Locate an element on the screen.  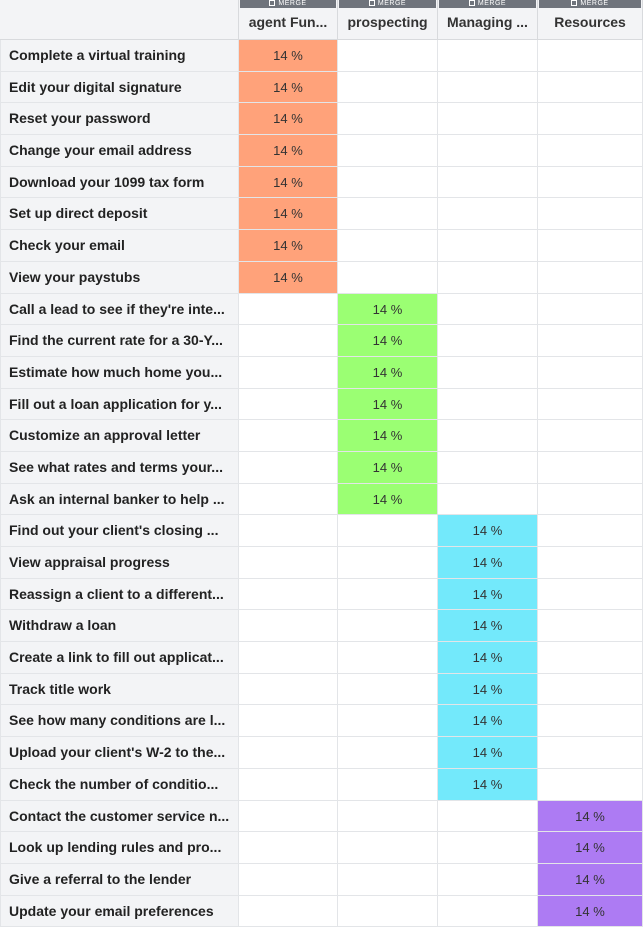
table-row: Download your 1099 tax form 14 % is located at coordinates (321, 182).